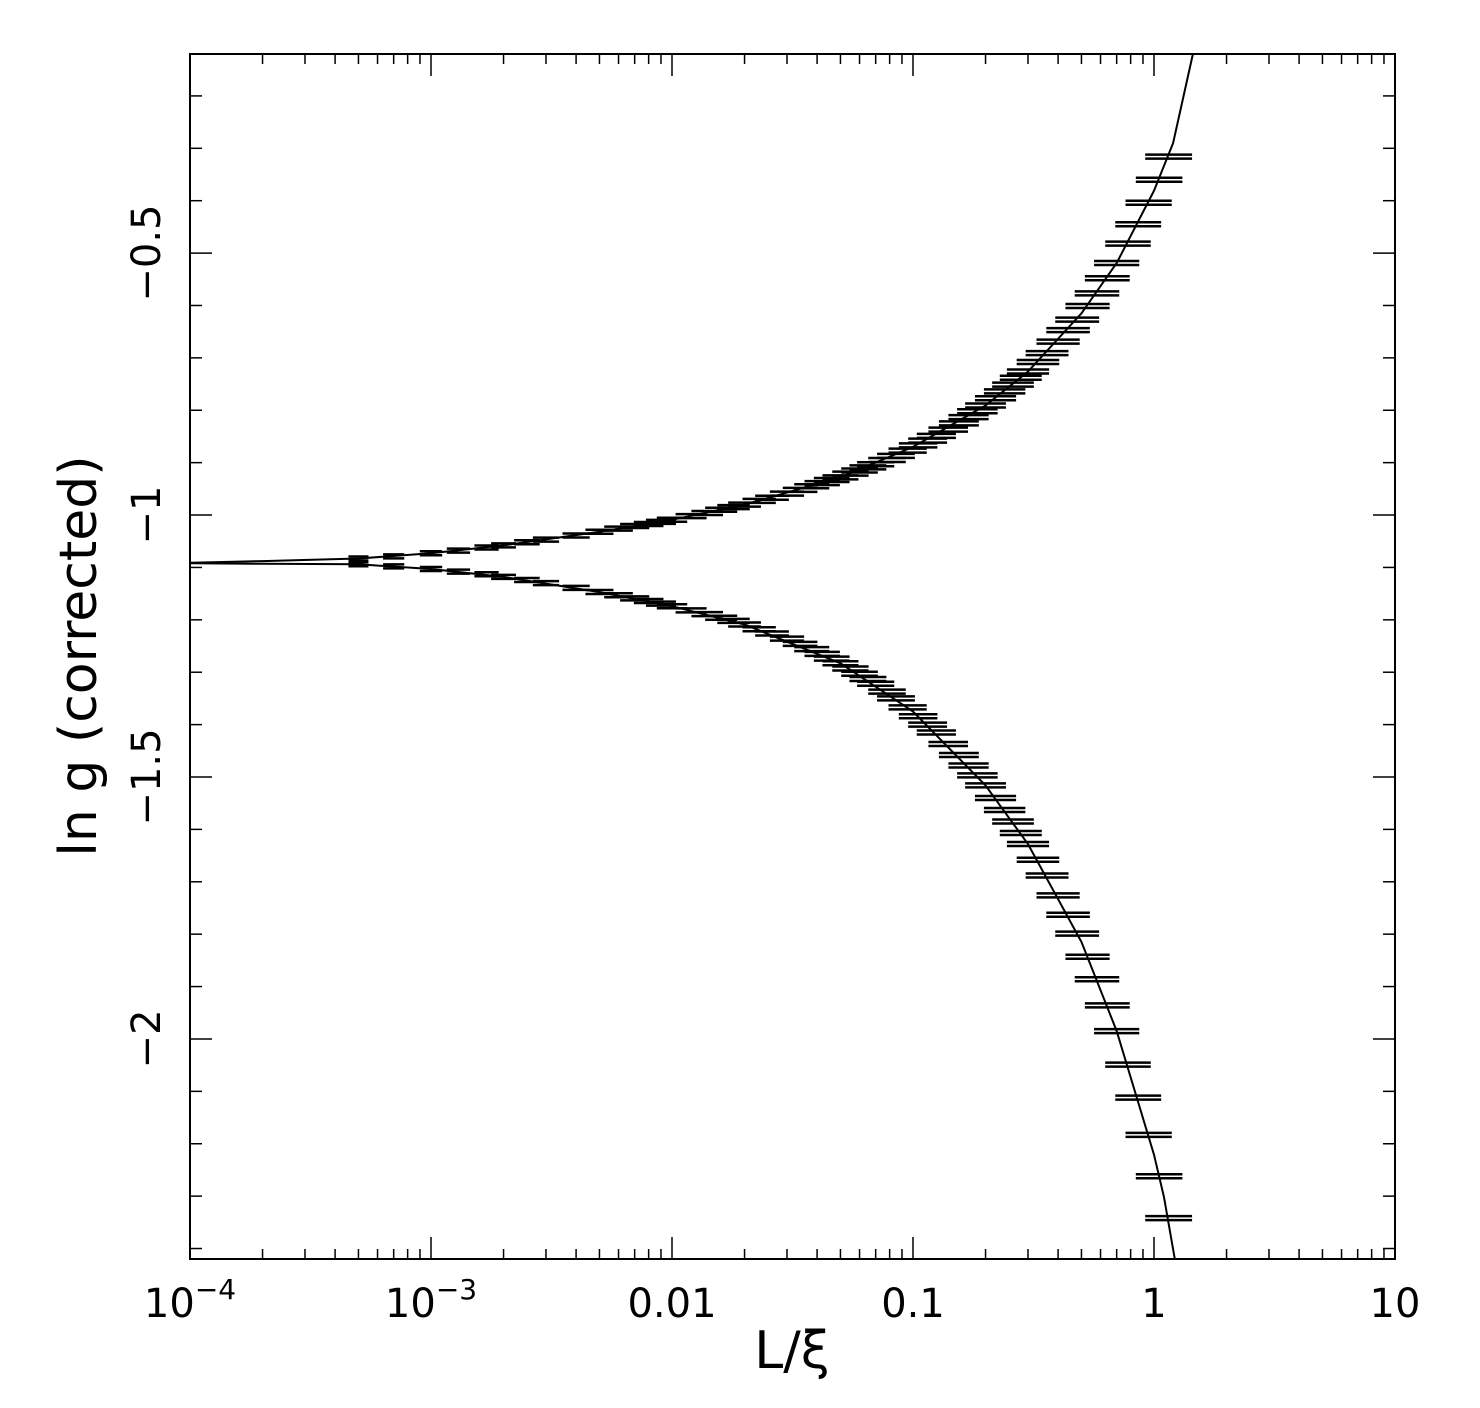  Describe the element at coordinates (1395, 1304) in the screenshot. I see `x-tick-label: 10` at that location.